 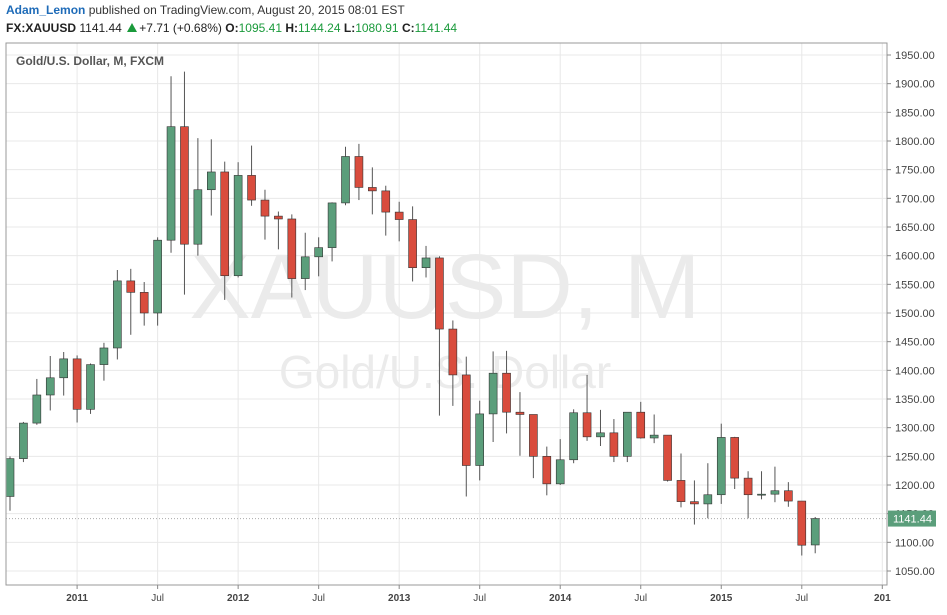 What do you see at coordinates (77, 598) in the screenshot?
I see `x-tick-label: 2011` at bounding box center [77, 598].